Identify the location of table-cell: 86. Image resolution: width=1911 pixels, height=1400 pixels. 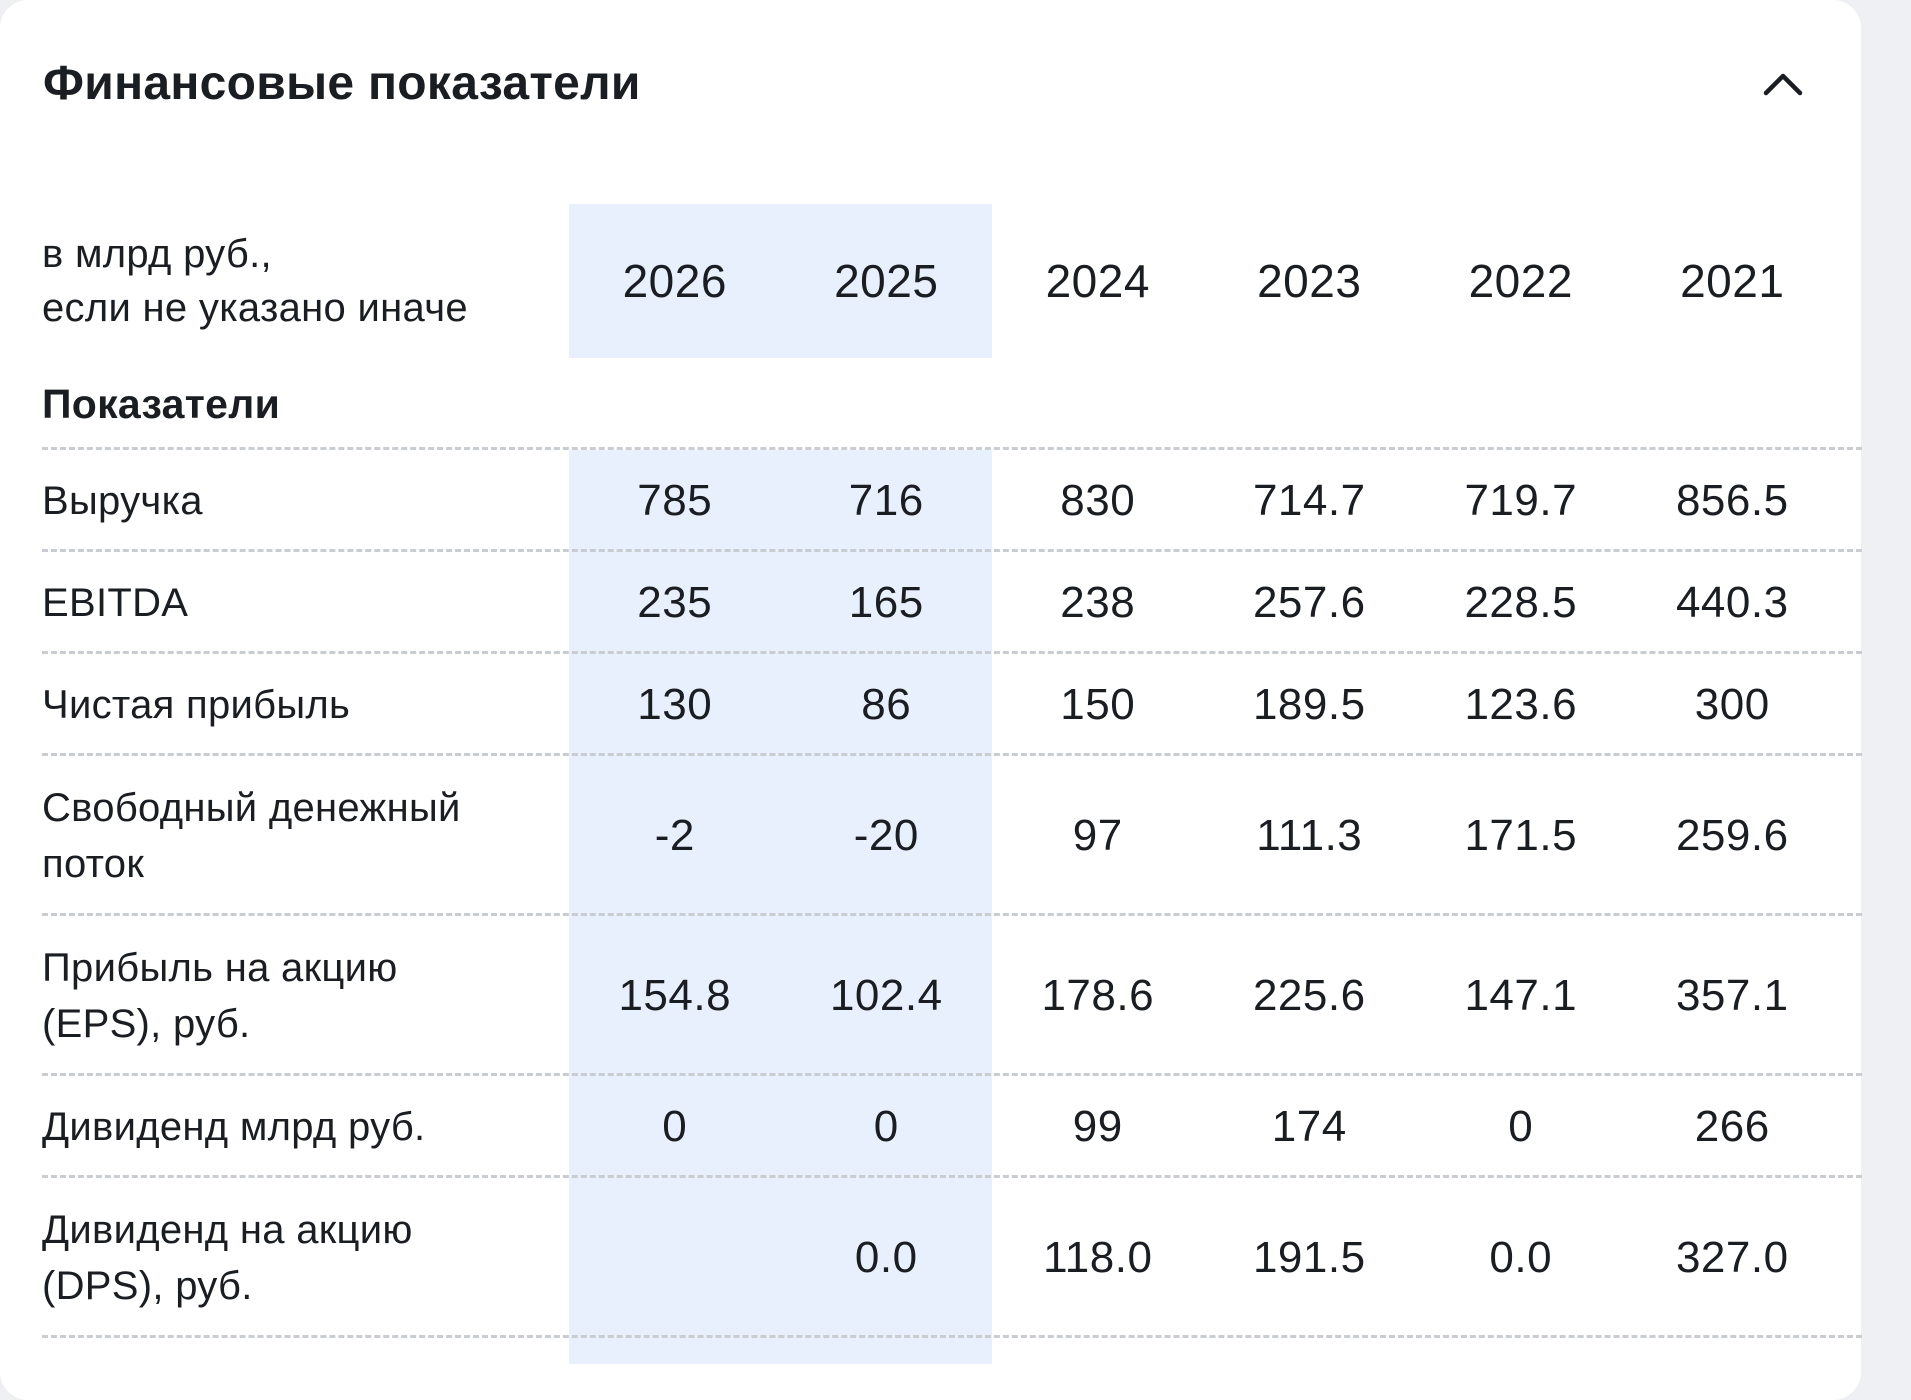
(886, 704).